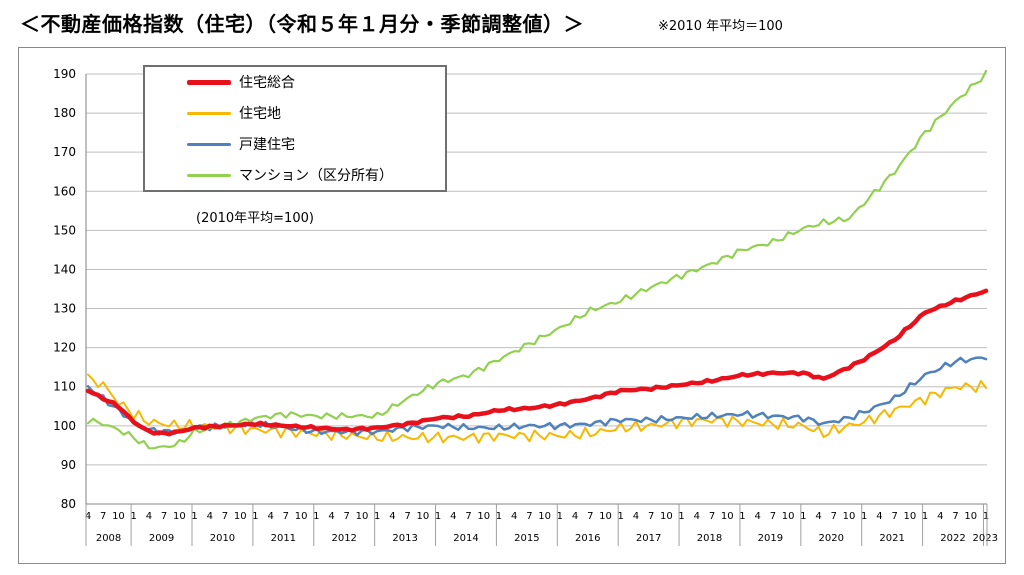  What do you see at coordinates (267, 145) in the screenshot?
I see `legend-label-koken: 戸建住宅` at bounding box center [267, 145].